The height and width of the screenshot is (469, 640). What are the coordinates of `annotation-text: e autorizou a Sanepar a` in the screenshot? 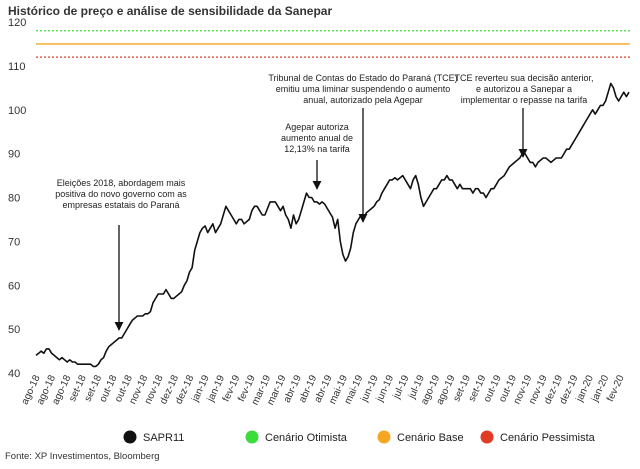 It's located at (524, 89).